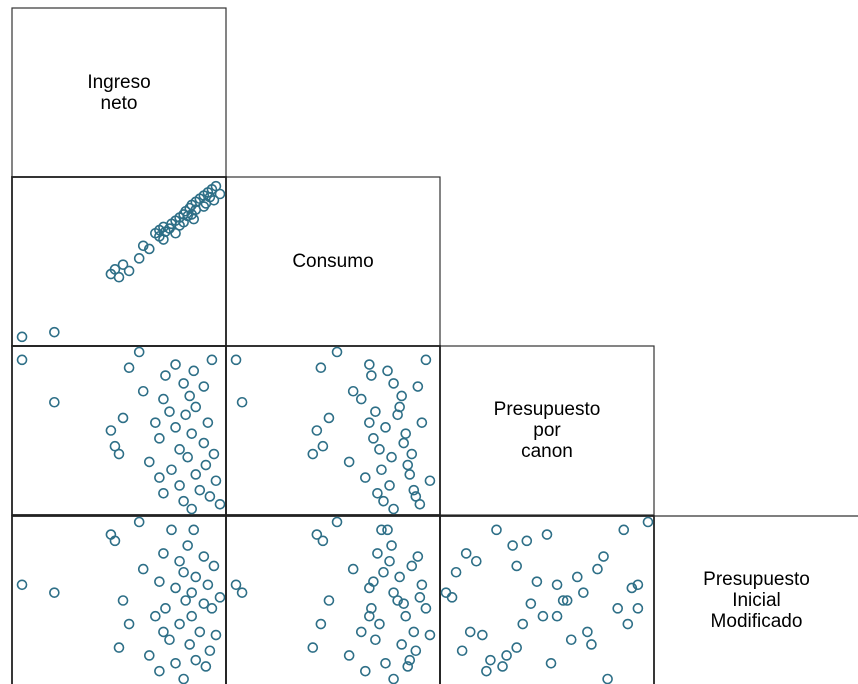 The width and height of the screenshot is (858, 684). I want to click on variable-label: Presupuesto por canon, so click(547, 430).